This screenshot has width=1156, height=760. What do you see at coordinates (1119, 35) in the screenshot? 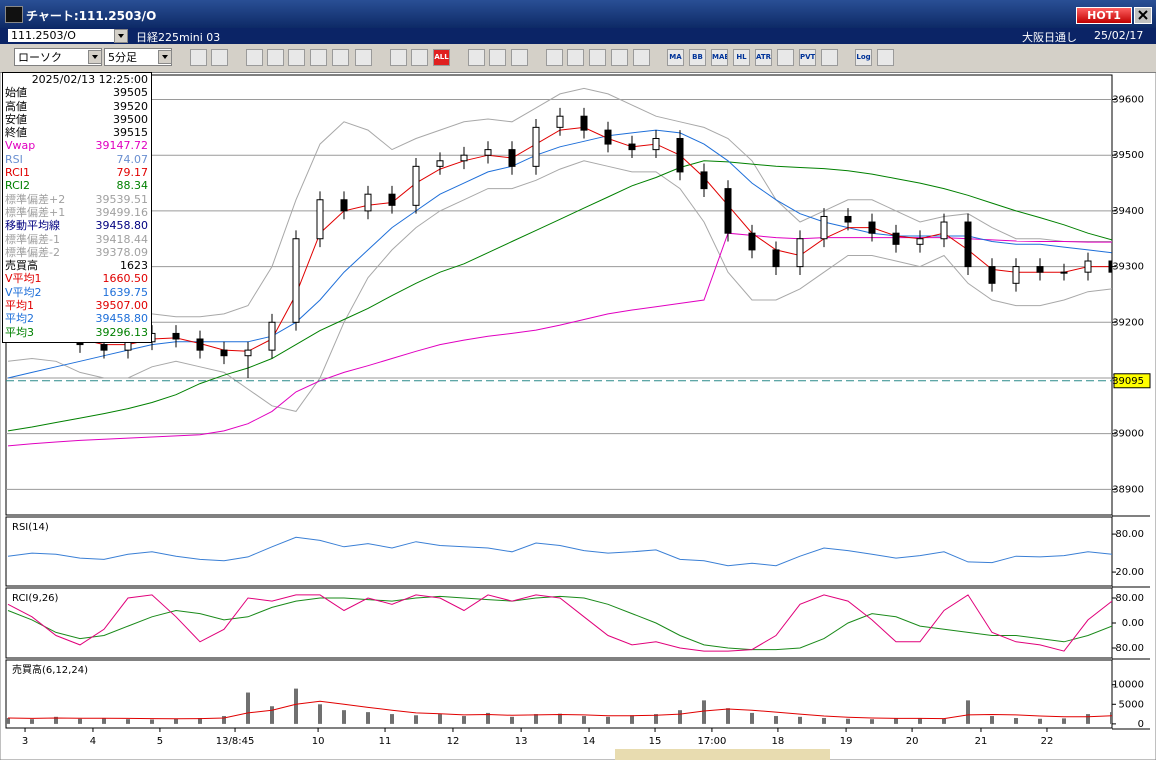
I see `session-date: 25/02/17` at bounding box center [1119, 35].